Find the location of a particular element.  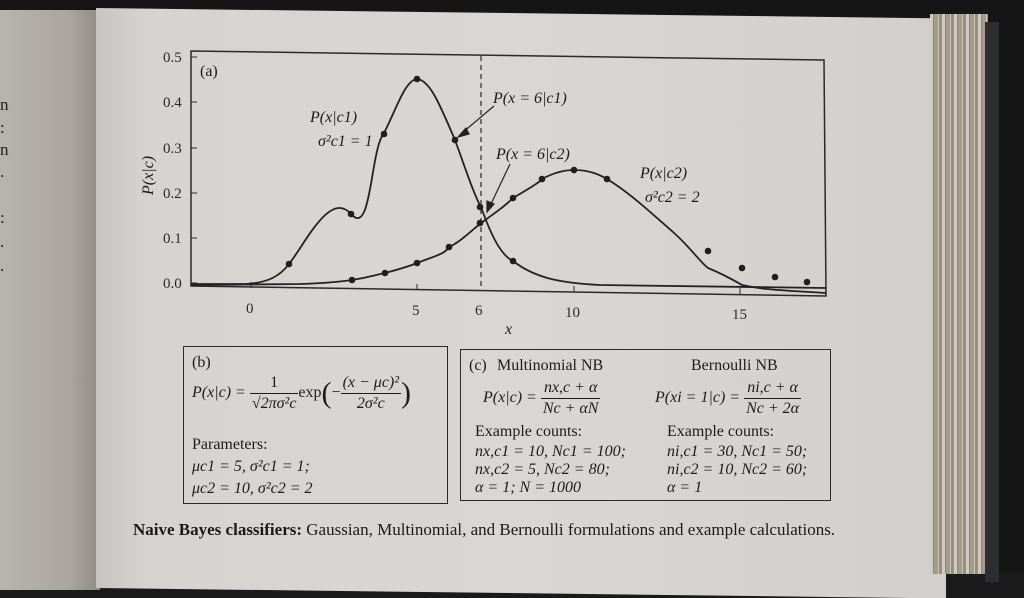

book-cover is located at coordinates (992, 302).